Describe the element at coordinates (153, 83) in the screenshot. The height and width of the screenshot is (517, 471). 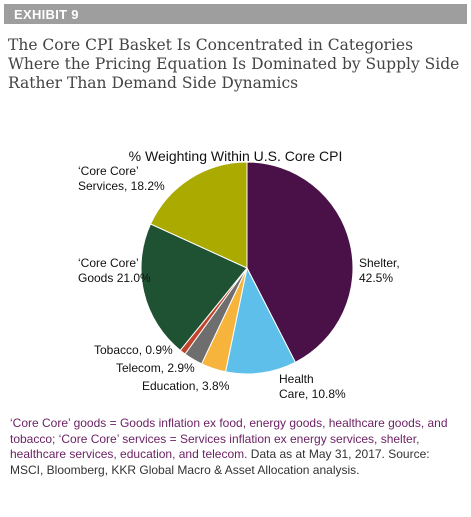
I see `headline-line: Rather Than Demand Side Dynamics` at that location.